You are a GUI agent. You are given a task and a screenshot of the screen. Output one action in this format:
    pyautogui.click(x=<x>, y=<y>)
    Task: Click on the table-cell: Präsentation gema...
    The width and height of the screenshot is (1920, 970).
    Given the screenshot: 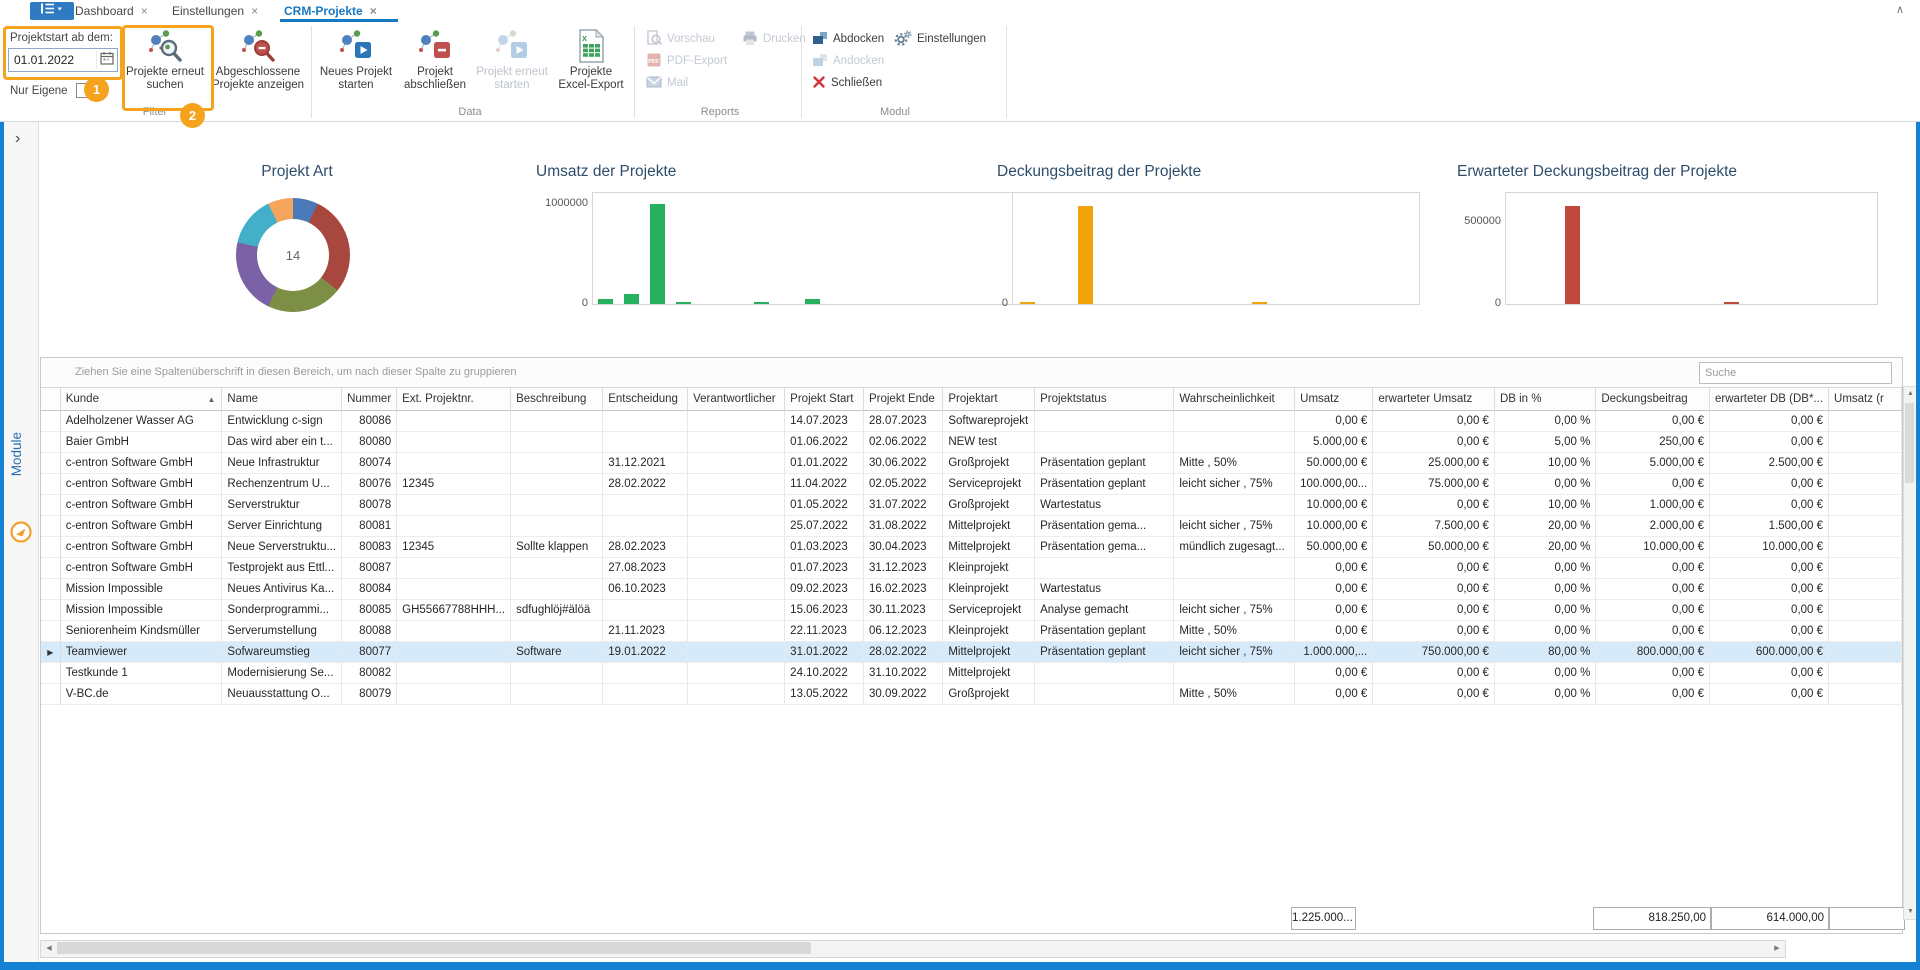 What is the action you would take?
    pyautogui.click(x=1105, y=547)
    